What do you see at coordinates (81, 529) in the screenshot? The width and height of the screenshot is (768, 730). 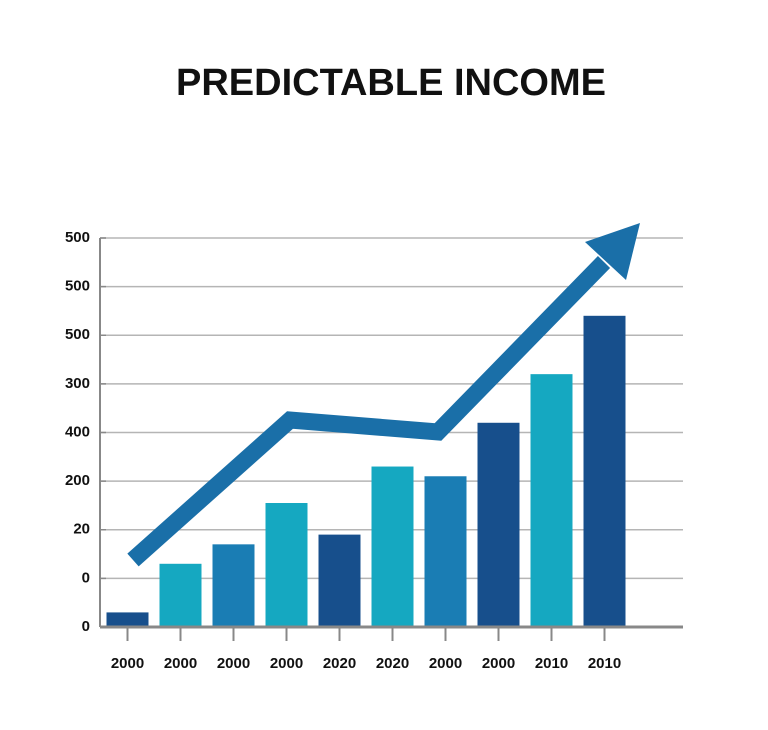 I see `y-tick-label: 20` at bounding box center [81, 529].